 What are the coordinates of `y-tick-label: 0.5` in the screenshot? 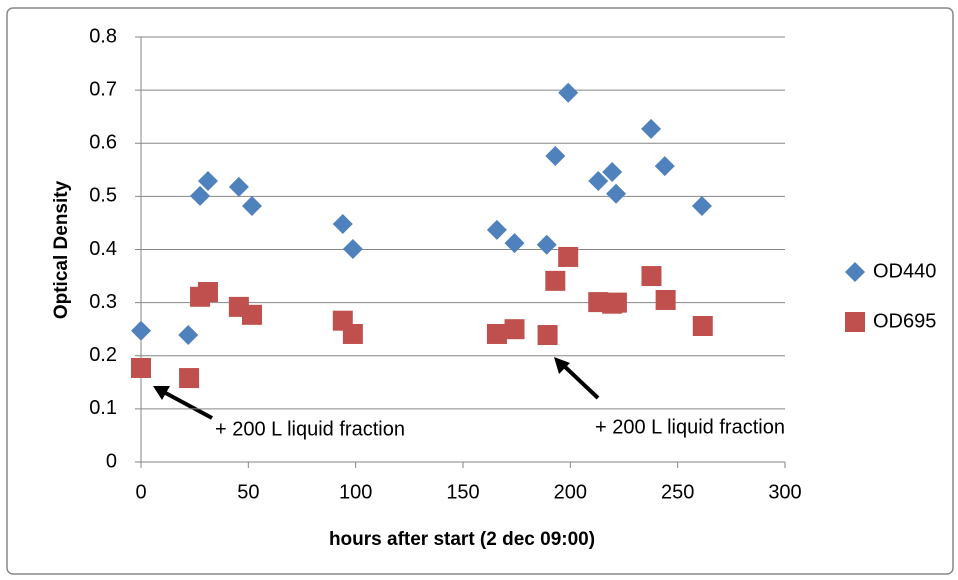 It's located at (103, 196).